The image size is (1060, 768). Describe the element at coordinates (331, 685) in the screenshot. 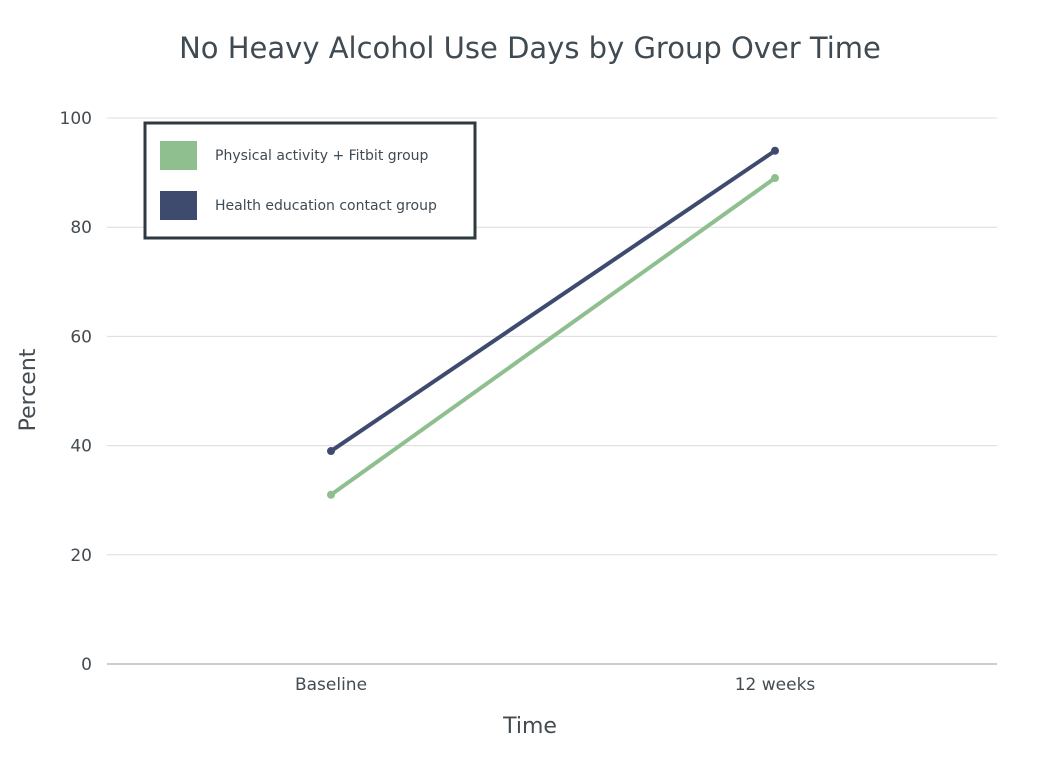

I see `x-tick-label: Baseline` at that location.